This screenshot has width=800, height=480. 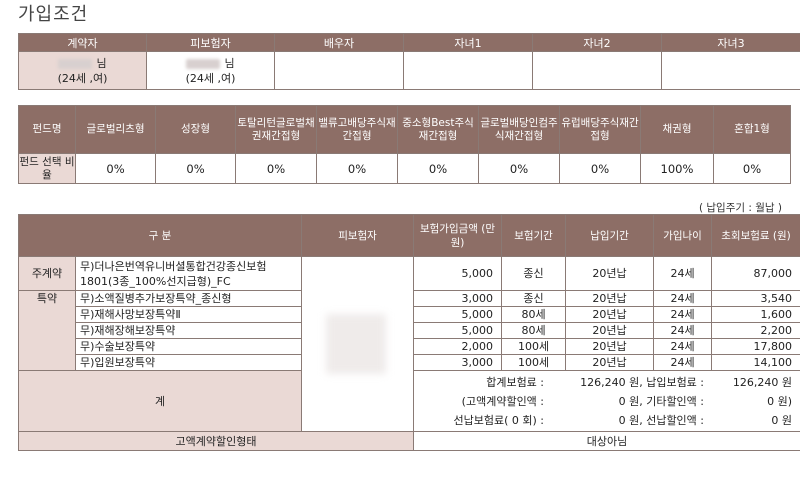 What do you see at coordinates (755, 298) in the screenshot?
I see `rider-premium: 3,540` at bounding box center [755, 298].